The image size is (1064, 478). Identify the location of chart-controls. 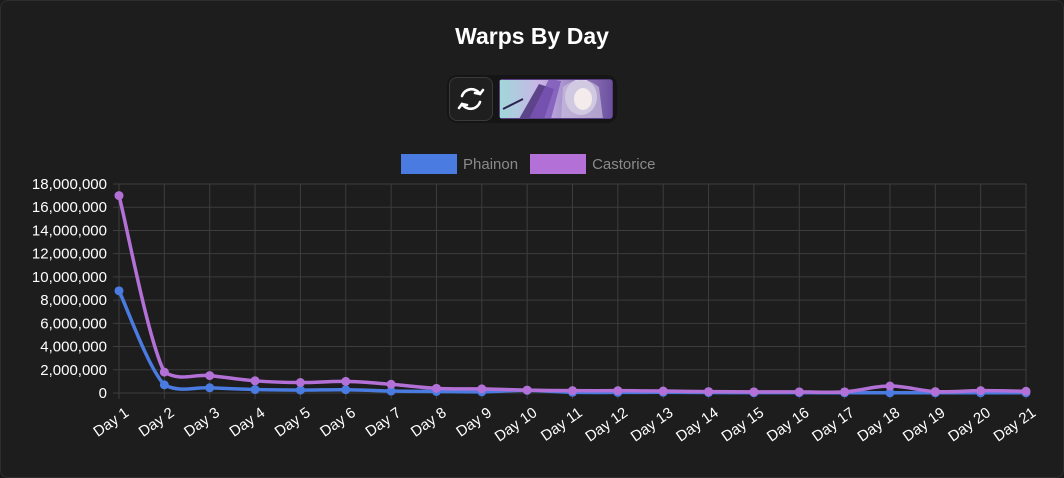
(532, 99).